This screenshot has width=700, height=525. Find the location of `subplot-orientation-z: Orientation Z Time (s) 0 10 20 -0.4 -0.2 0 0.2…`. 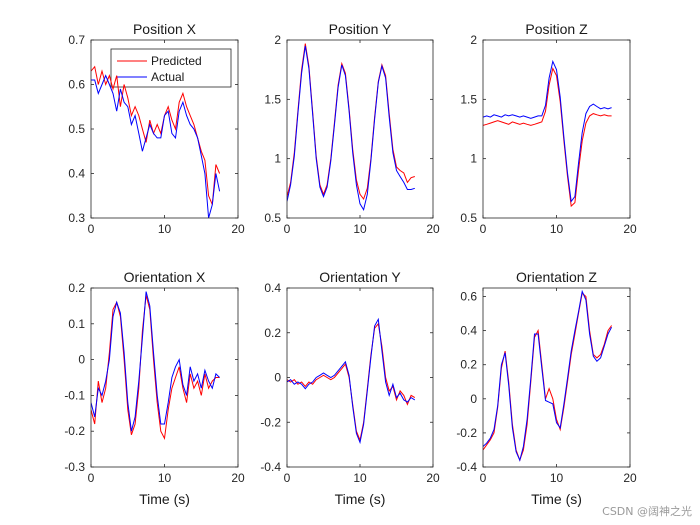

subplot-orientation-z: Orientation Z Time (s) 0 10 20 -0.4 -0.2 0 0.2… is located at coordinates (546, 388).